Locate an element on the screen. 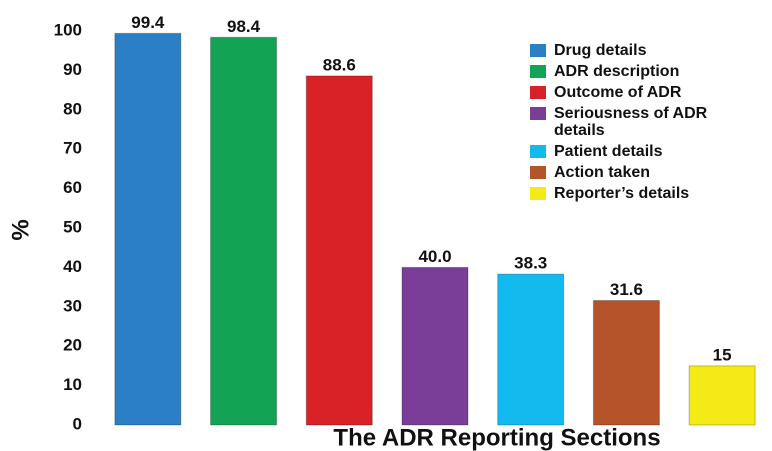 Image resolution: width=772 pixels, height=451 pixels. y-tick-label: 90 is located at coordinates (72, 69).